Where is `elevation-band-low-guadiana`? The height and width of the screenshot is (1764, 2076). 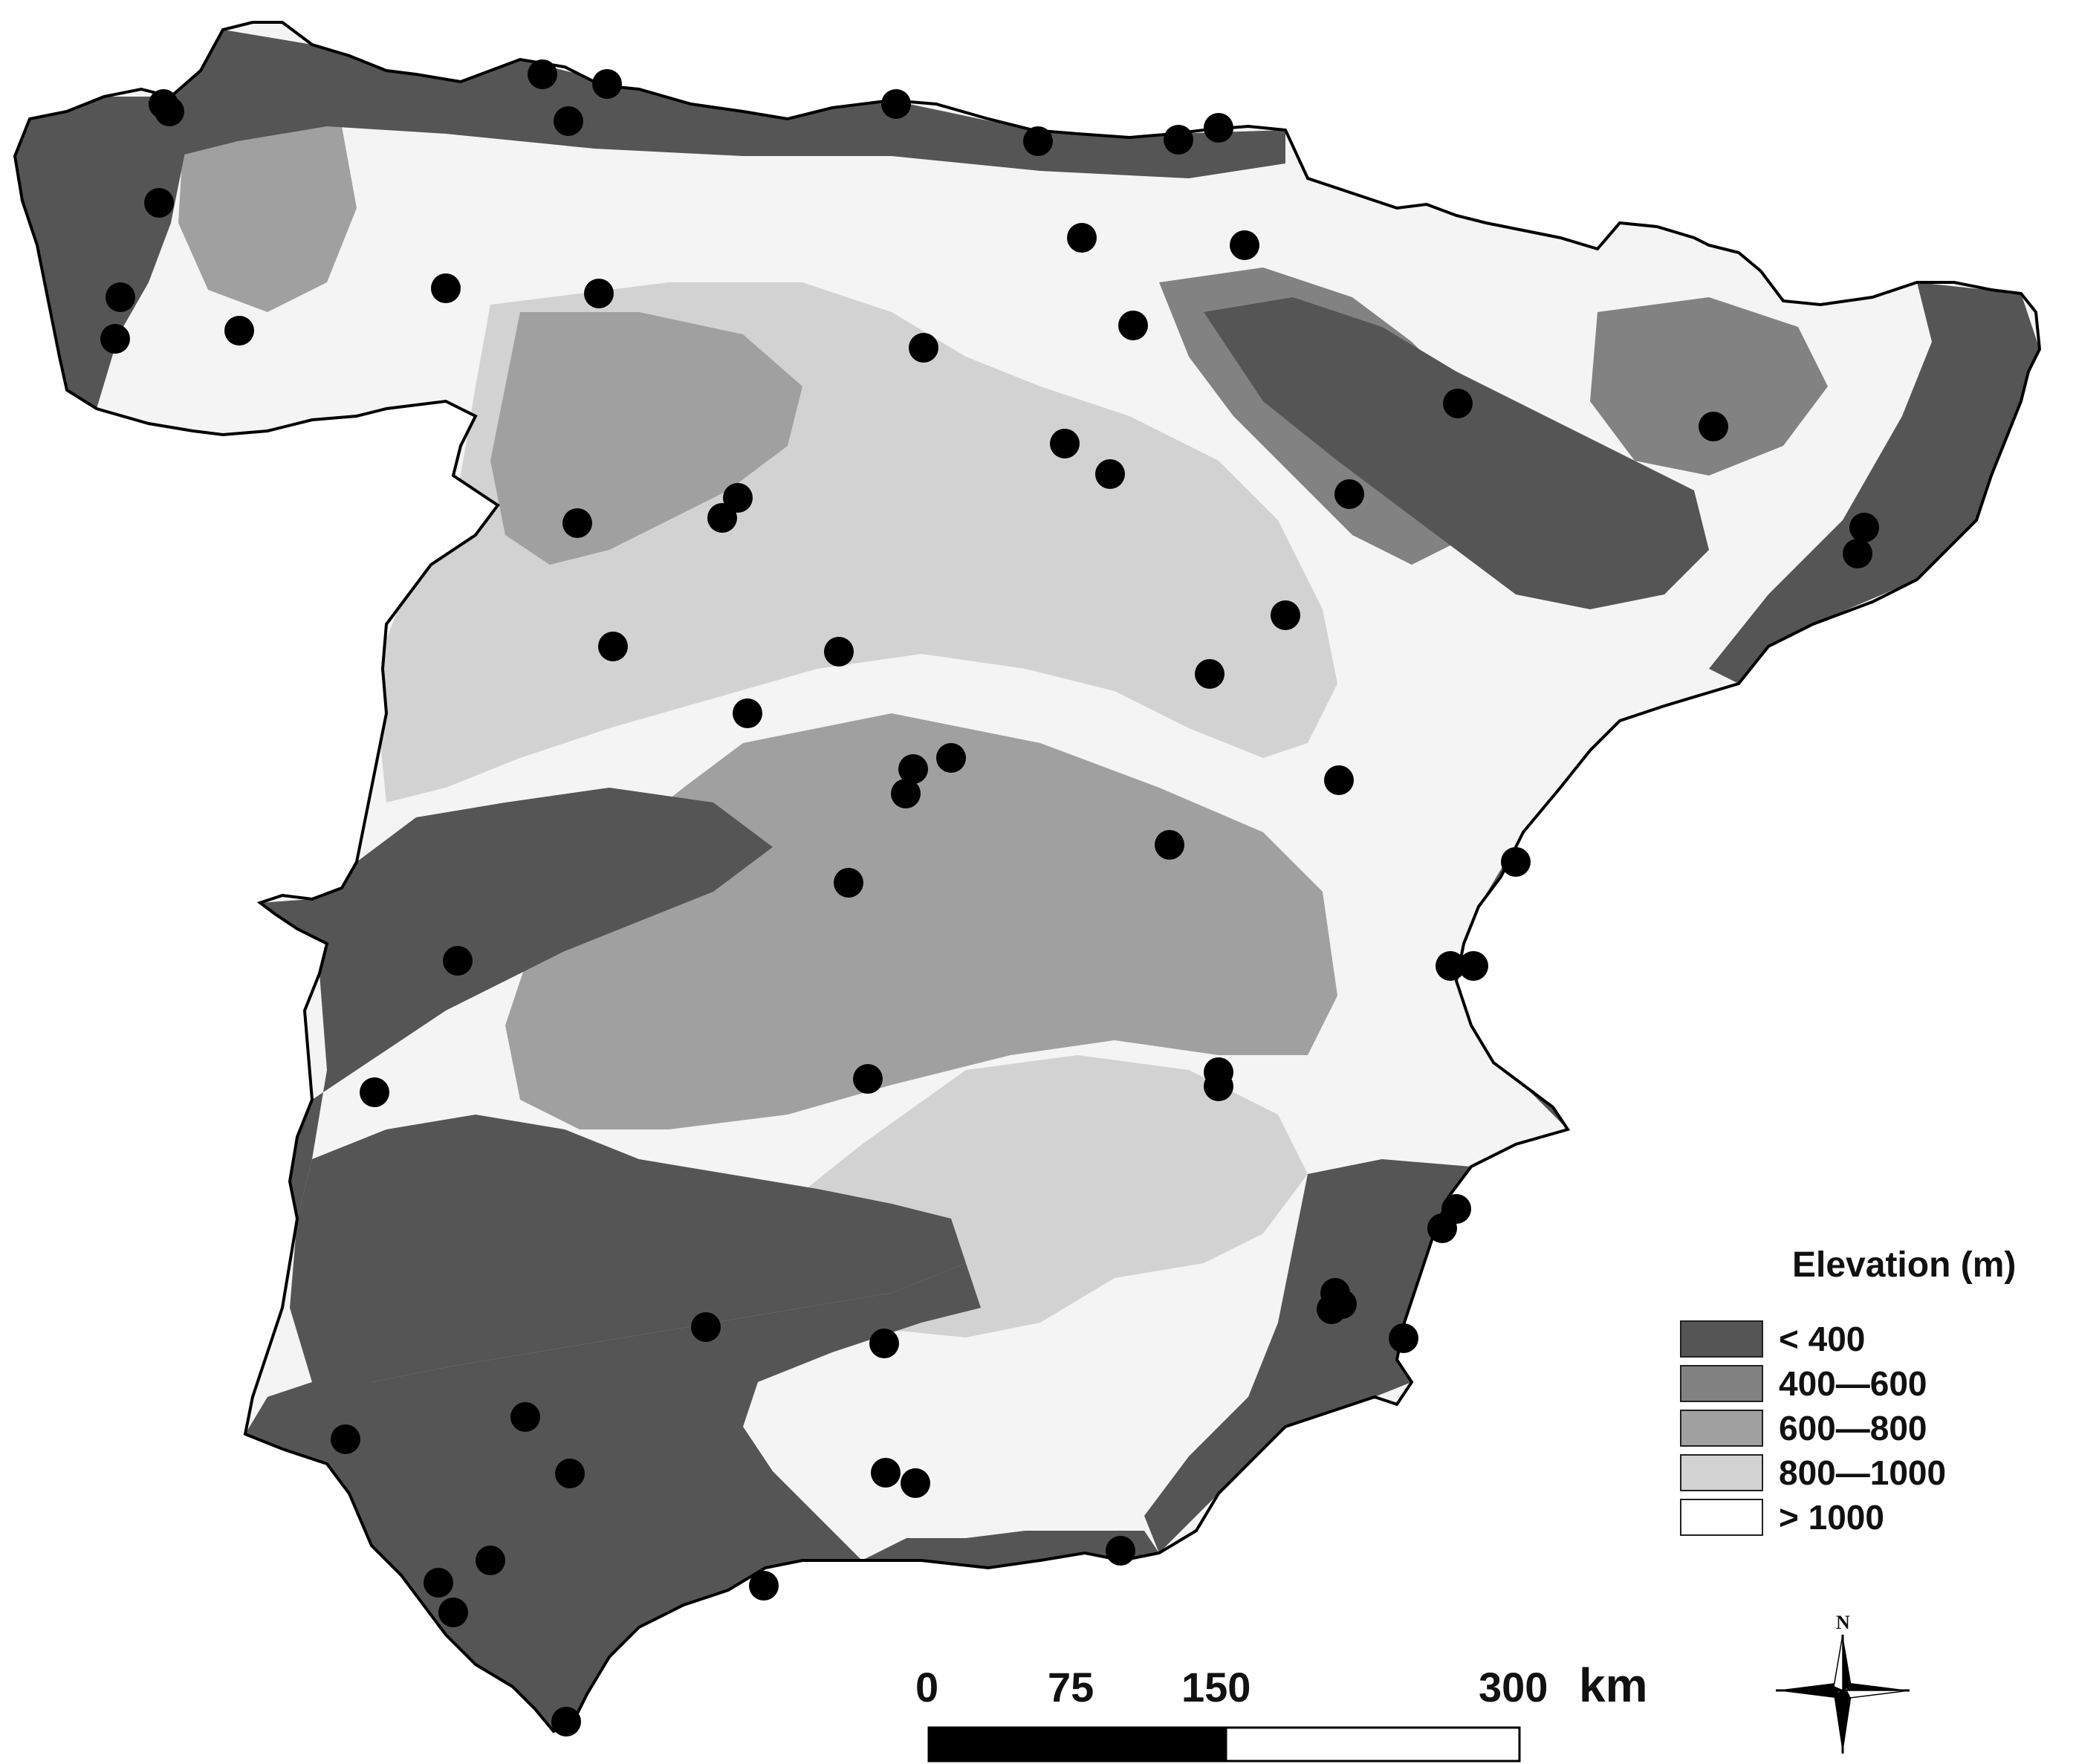 elevation-band-low-guadiana is located at coordinates (628, 1248).